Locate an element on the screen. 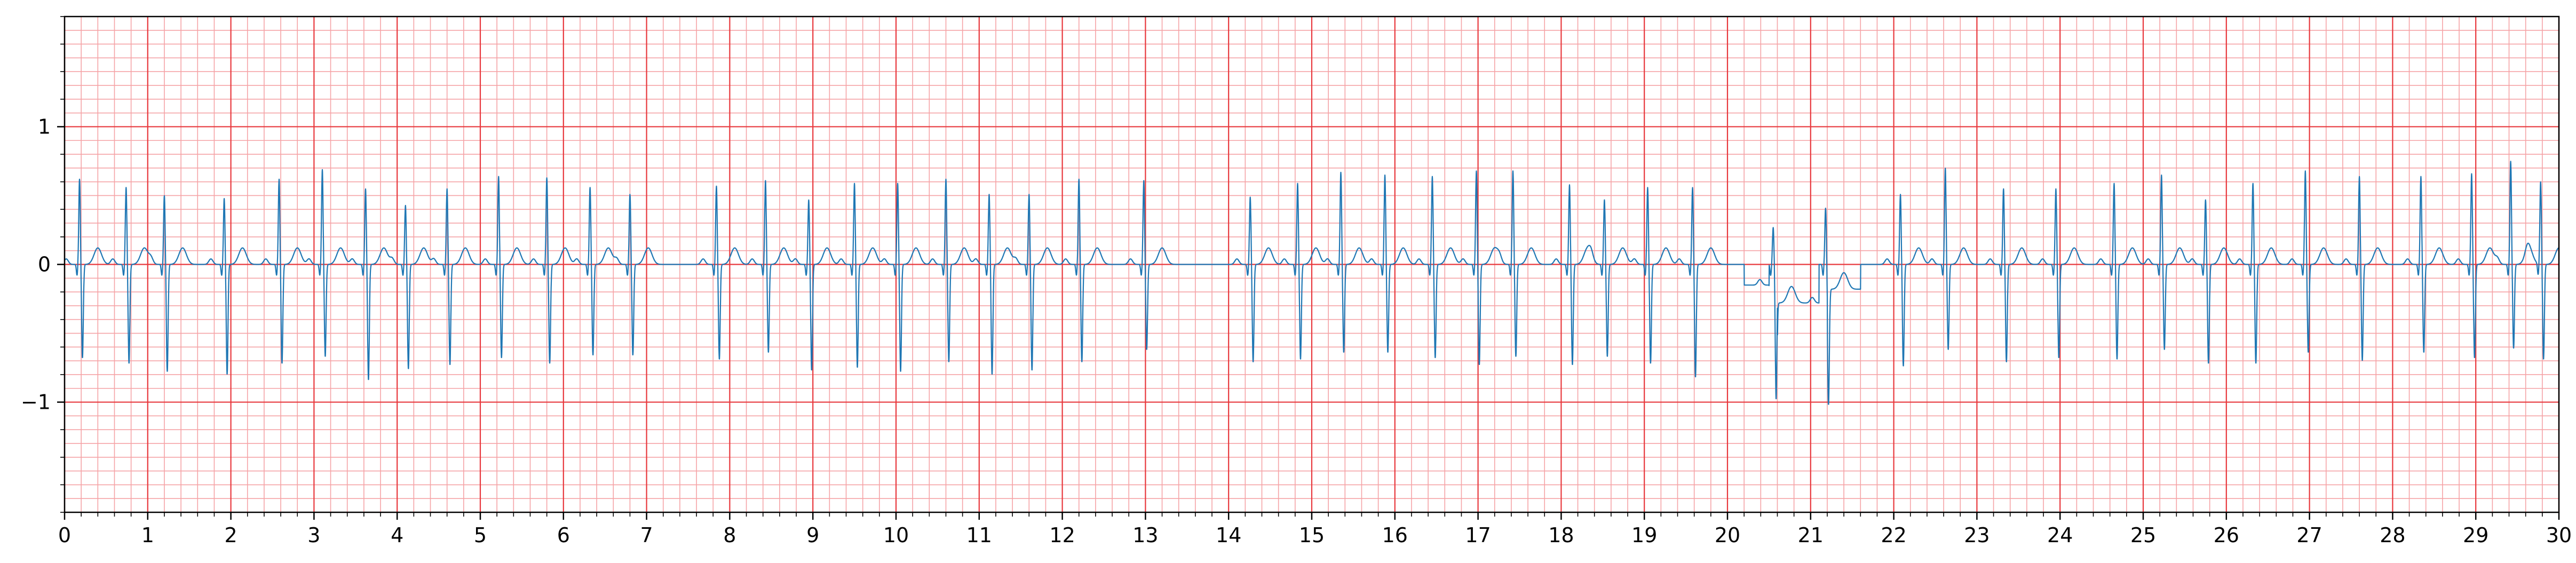 The width and height of the screenshot is (2576, 563). y-tick-label: −1 is located at coordinates (36, 402).